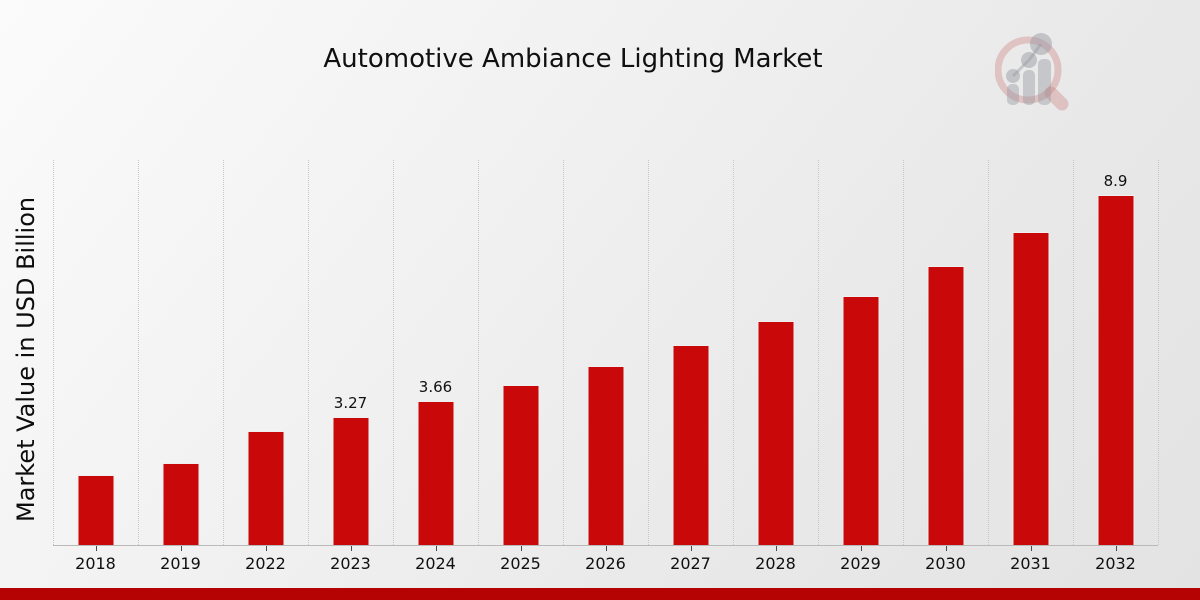 This screenshot has width=1200, height=600. What do you see at coordinates (573, 59) in the screenshot?
I see `chart-title: Automotive Ambiance Lighting Market` at bounding box center [573, 59].